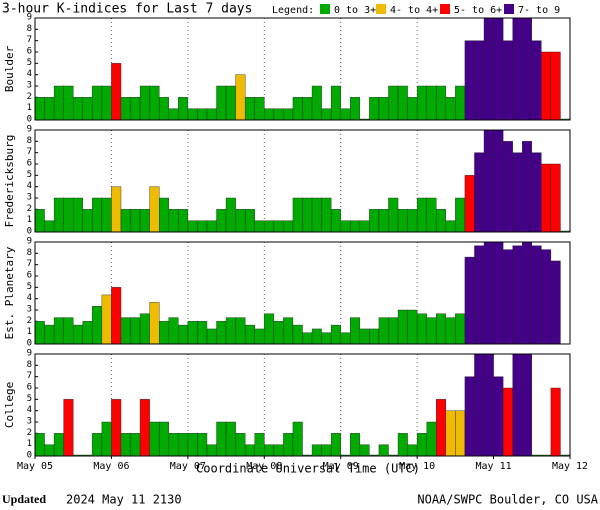 This screenshot has width=600, height=510. What do you see at coordinates (111, 466) in the screenshot?
I see `x-tick-label: May 06` at bounding box center [111, 466].